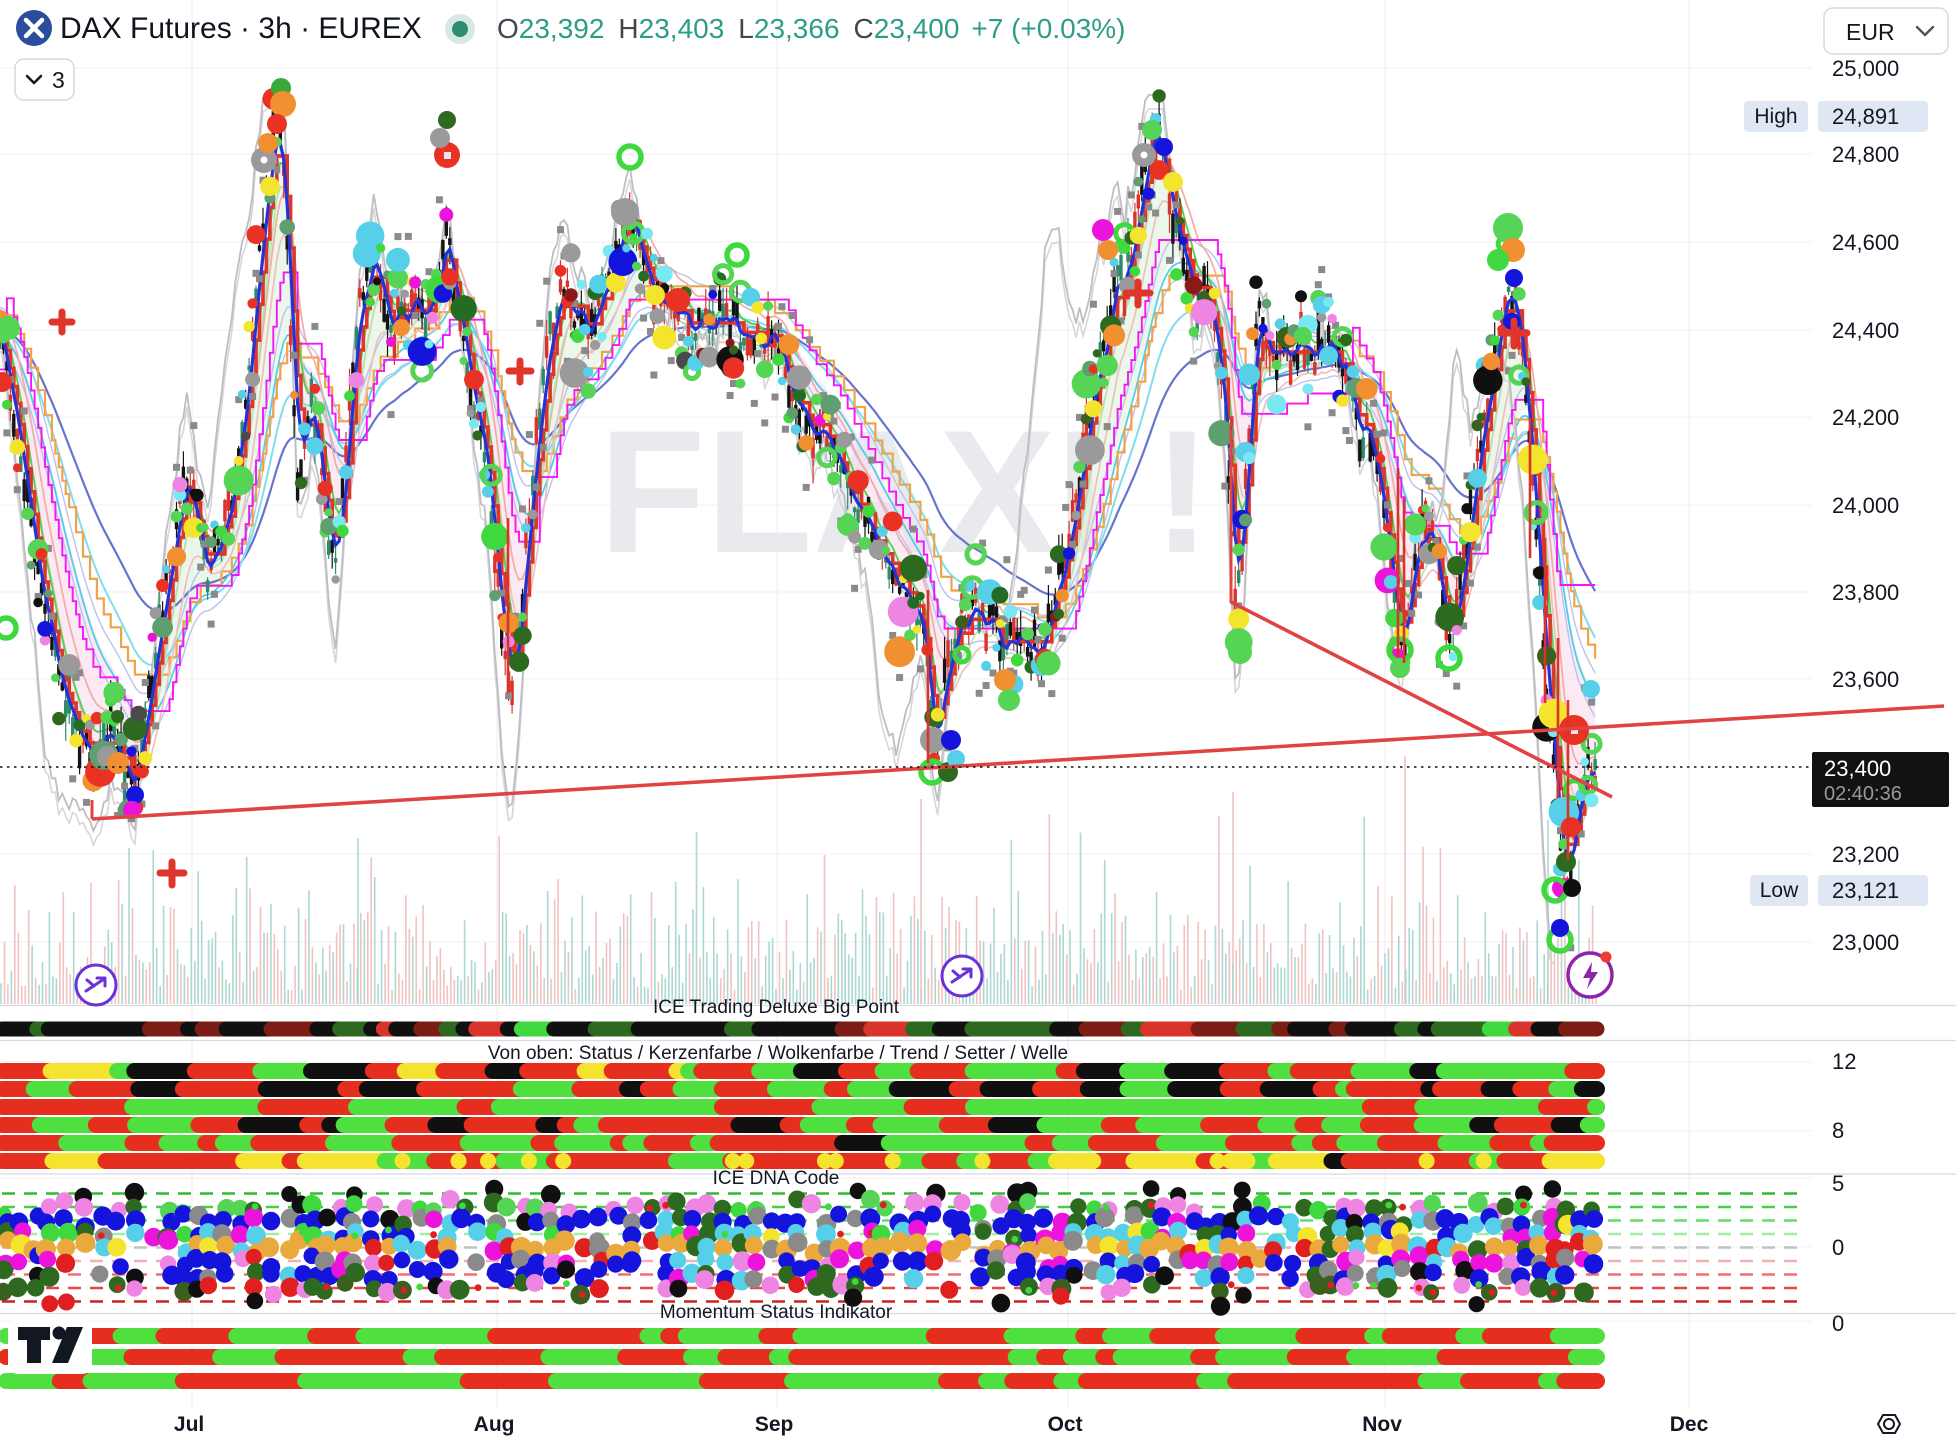  Describe the element at coordinates (776, 1007) in the screenshot. I see `svg-text: ICE Trading Deluxe Big Point` at that location.